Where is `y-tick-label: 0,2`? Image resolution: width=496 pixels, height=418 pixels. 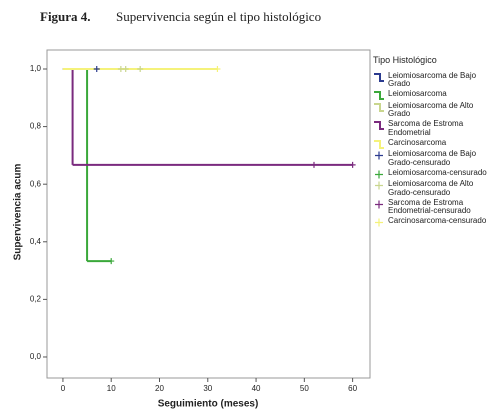 y-tick-label: 0,2 is located at coordinates (36, 298).